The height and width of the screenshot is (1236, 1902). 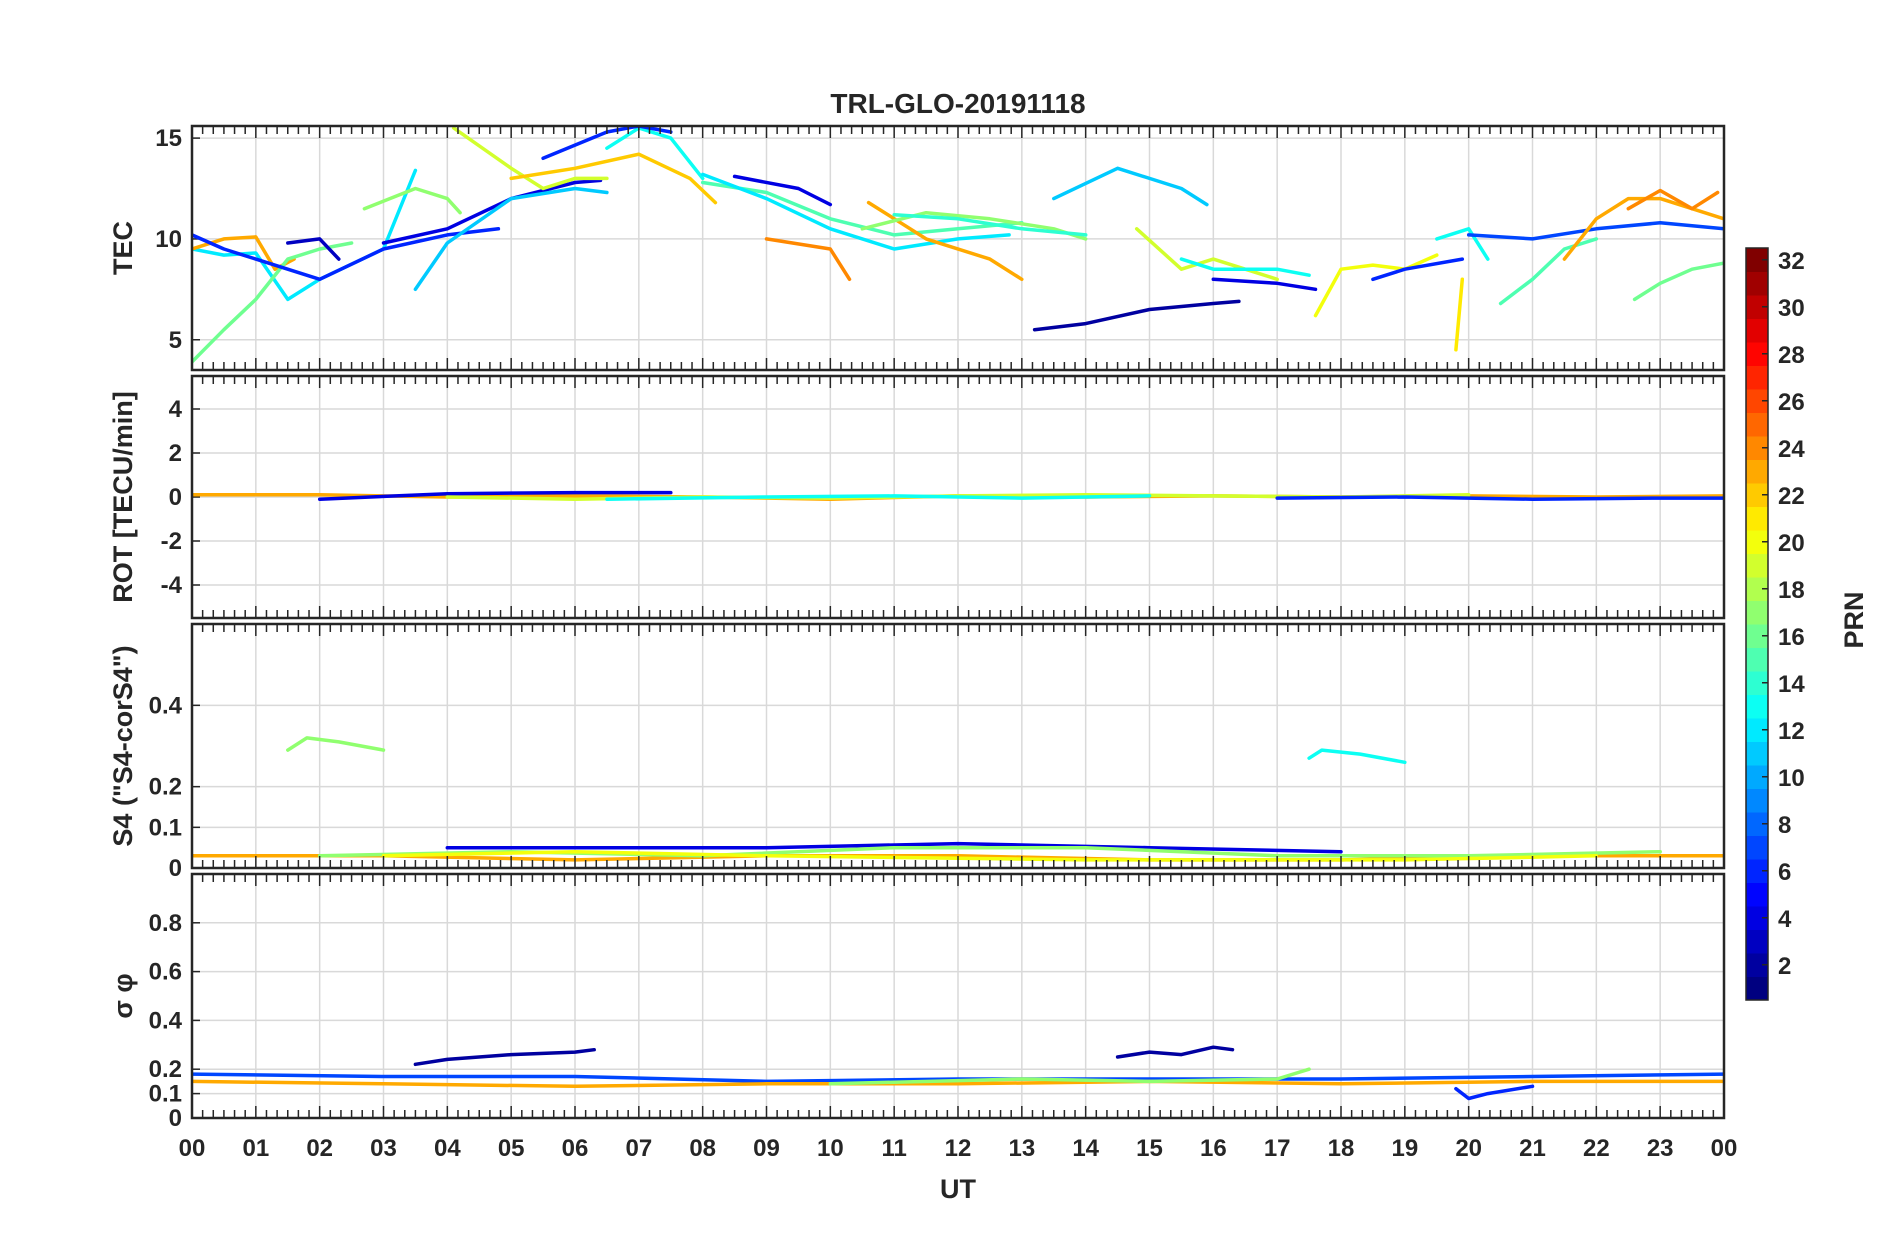 I want to click on colorbar-tick-label: 26, so click(x=1791, y=402).